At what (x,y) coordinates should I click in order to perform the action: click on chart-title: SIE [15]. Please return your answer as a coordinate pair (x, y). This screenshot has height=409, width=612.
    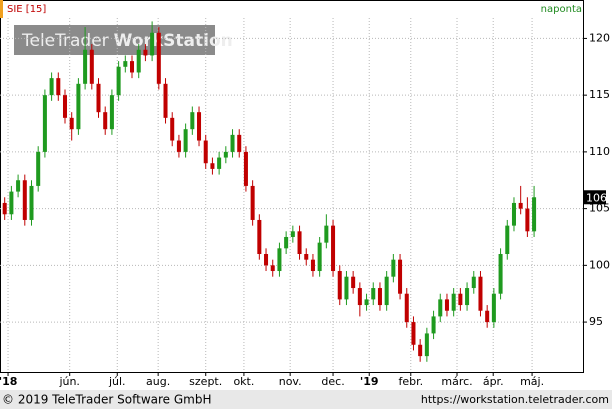
    Looking at the image, I should click on (26, 9).